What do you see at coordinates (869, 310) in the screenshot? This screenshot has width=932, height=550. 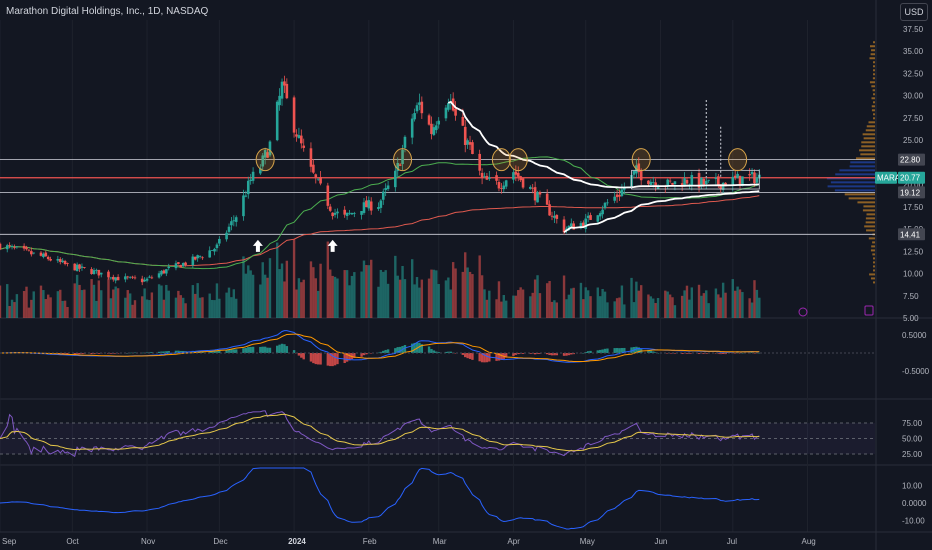 I see `earnings-icon` at bounding box center [869, 310].